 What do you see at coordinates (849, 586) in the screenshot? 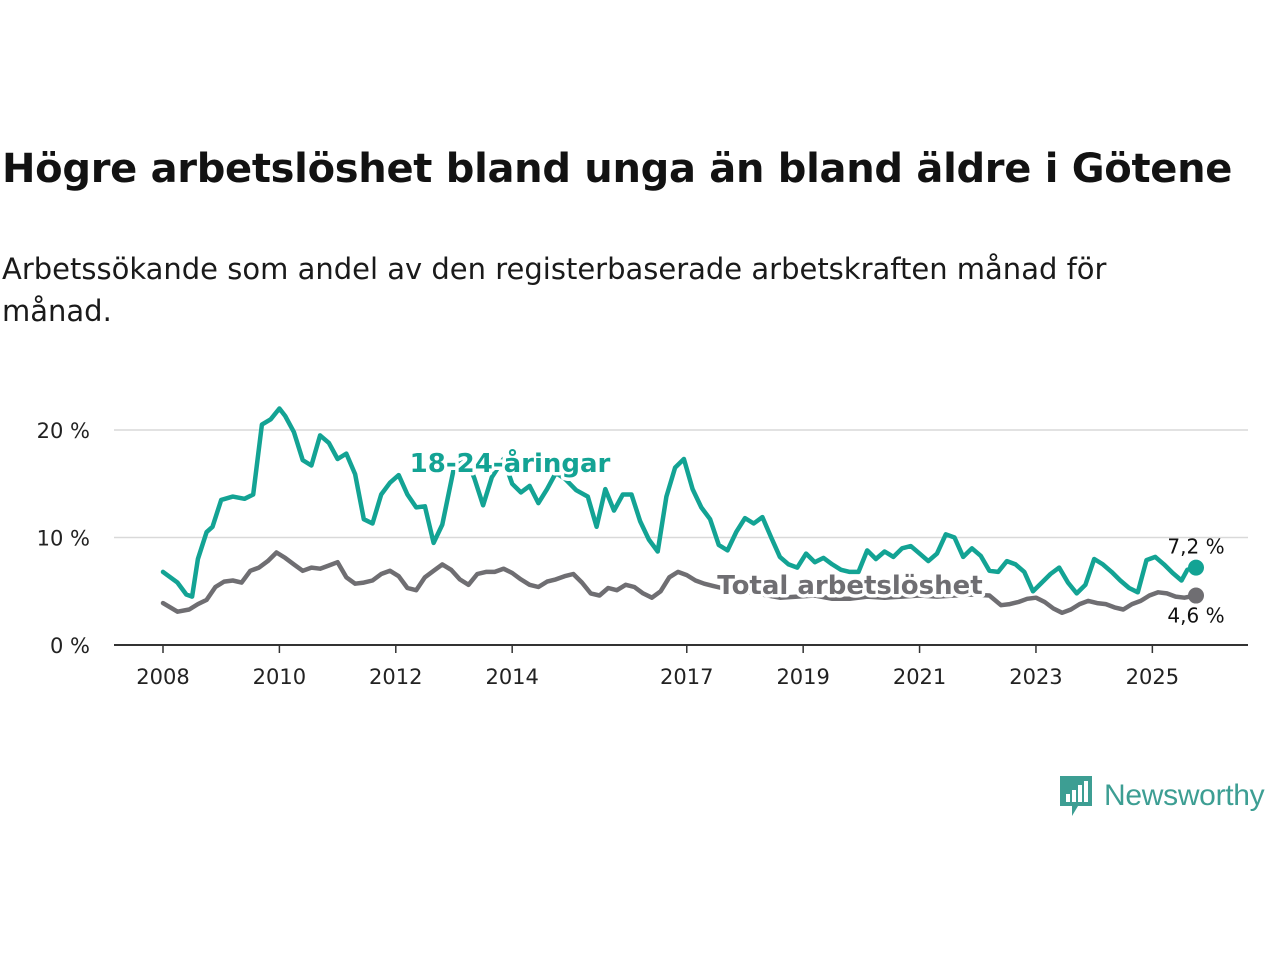
I see `series-label-total: Total arbetslöshet` at bounding box center [849, 586].